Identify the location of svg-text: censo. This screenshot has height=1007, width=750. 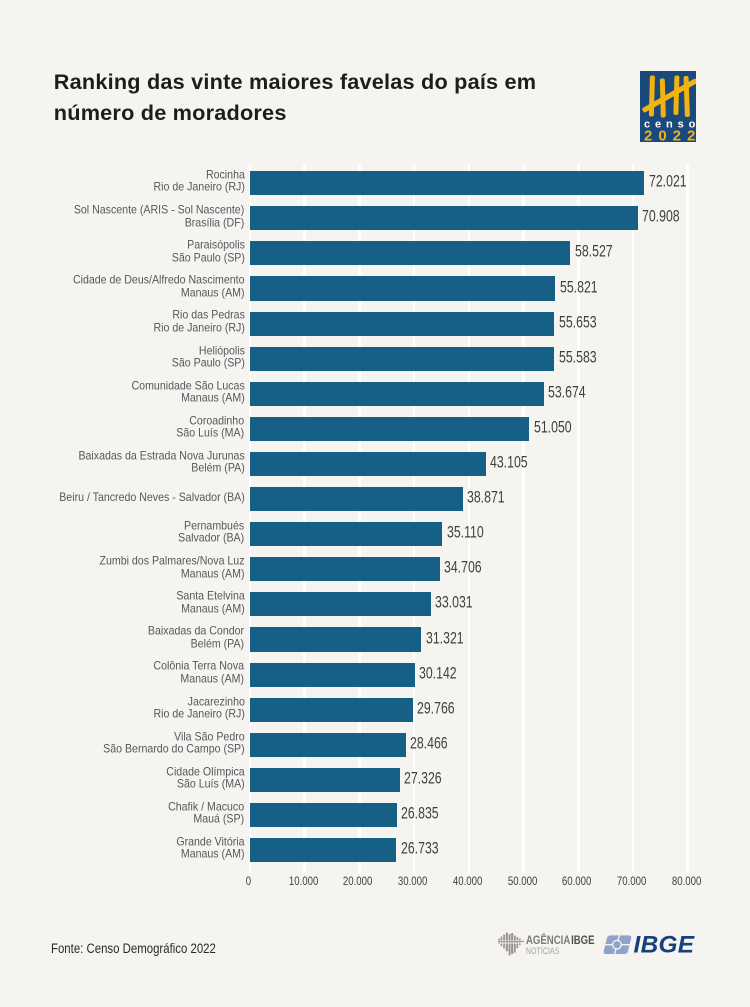
(670, 124).